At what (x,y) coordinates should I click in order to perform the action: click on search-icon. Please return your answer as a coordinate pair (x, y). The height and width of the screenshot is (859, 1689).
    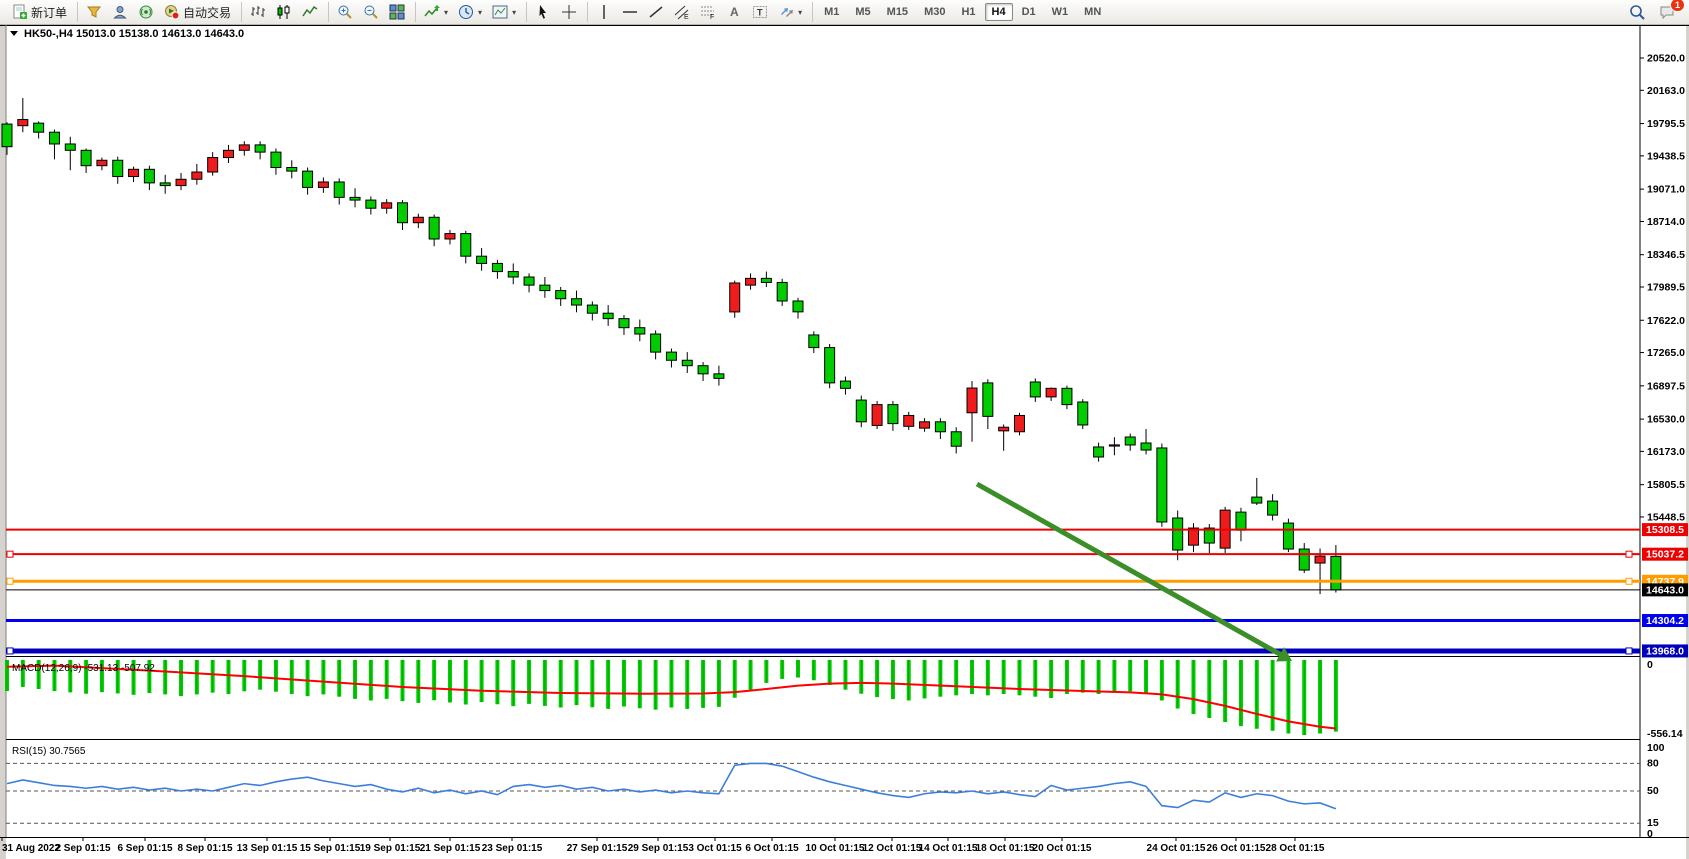
    Looking at the image, I should click on (1637, 12).